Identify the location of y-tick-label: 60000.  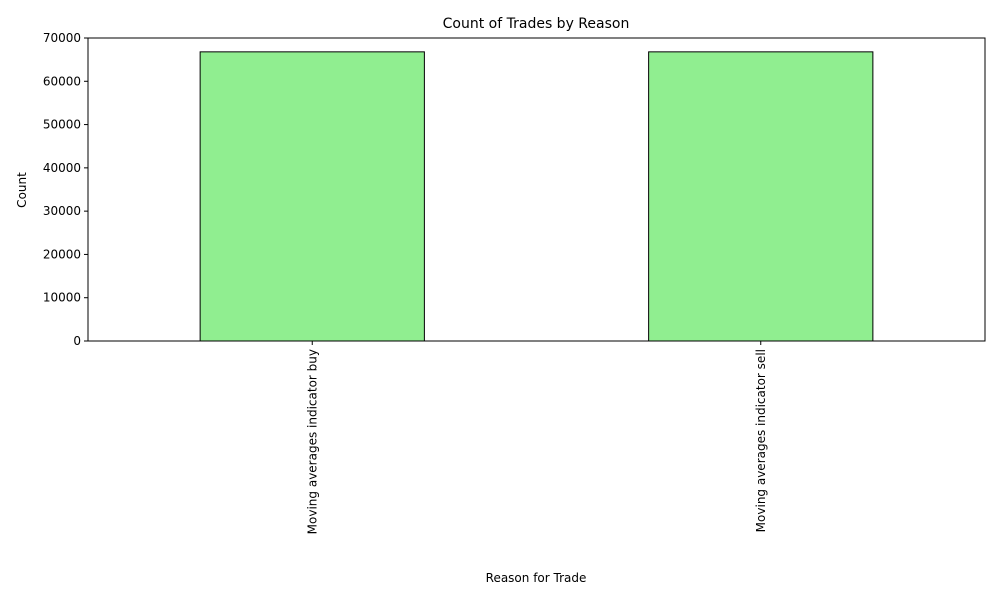
(62, 81).